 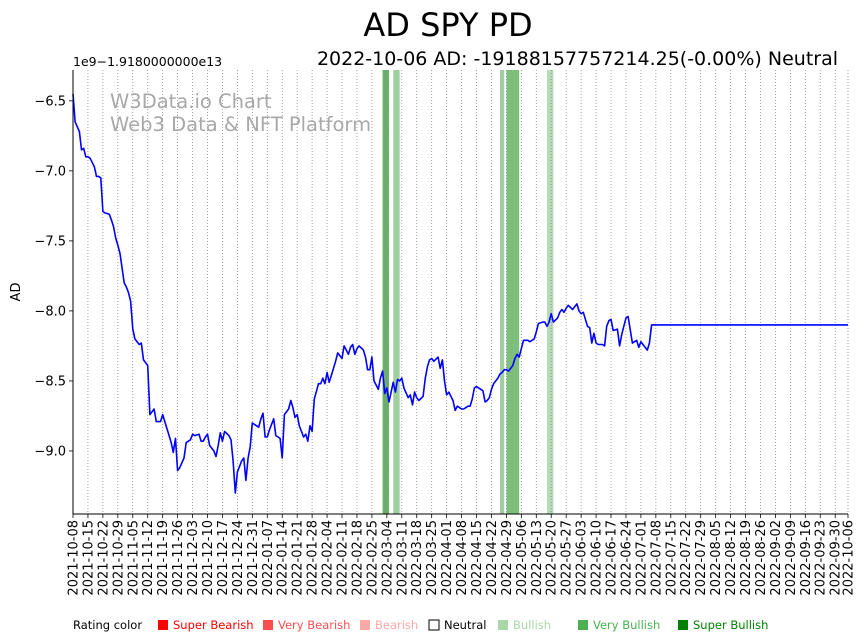 What do you see at coordinates (836, 558) in the screenshot?
I see `x-tick-label-2022-09-30: 2022-09-30` at bounding box center [836, 558].